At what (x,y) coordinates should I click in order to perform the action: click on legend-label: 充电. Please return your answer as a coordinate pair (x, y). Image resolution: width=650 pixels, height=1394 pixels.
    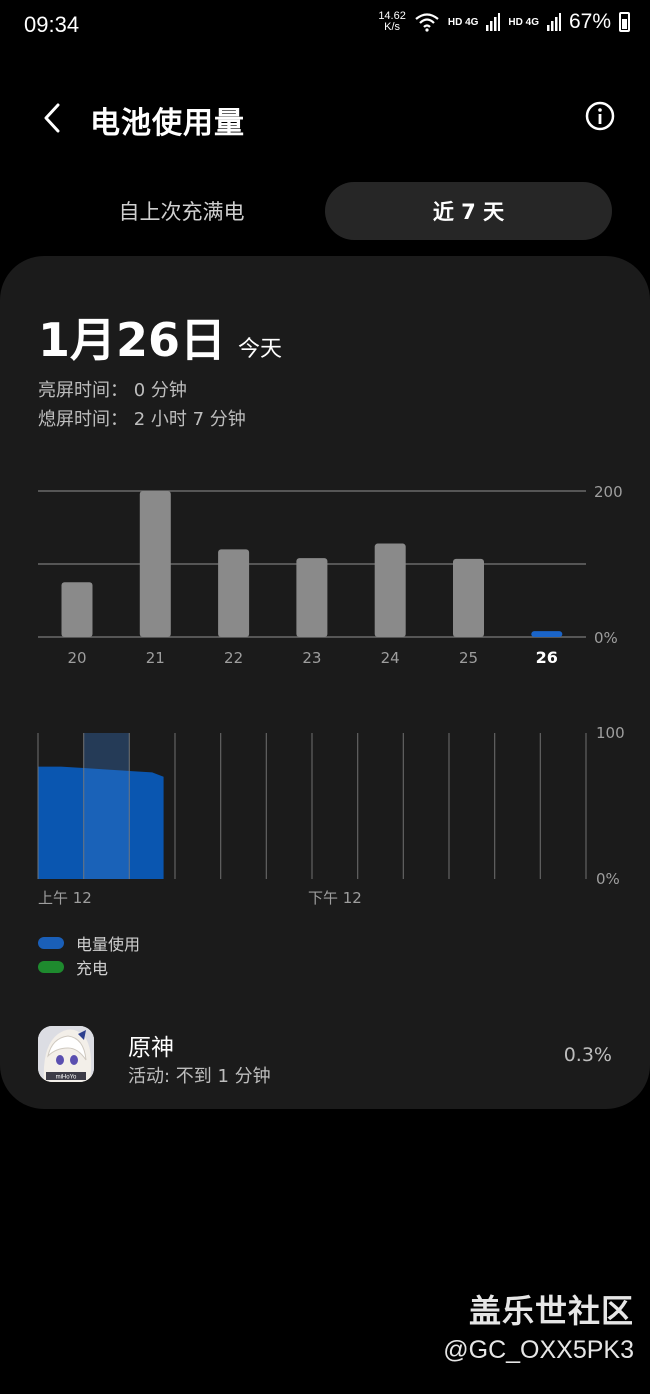
    Looking at the image, I should click on (92, 968).